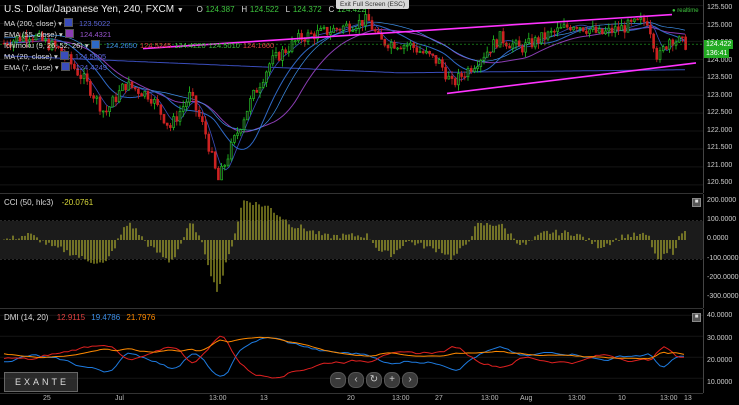 The height and width of the screenshot is (405, 739). I want to click on cci-legend: CCI (50, hlc3) -20.0761, so click(48, 203).